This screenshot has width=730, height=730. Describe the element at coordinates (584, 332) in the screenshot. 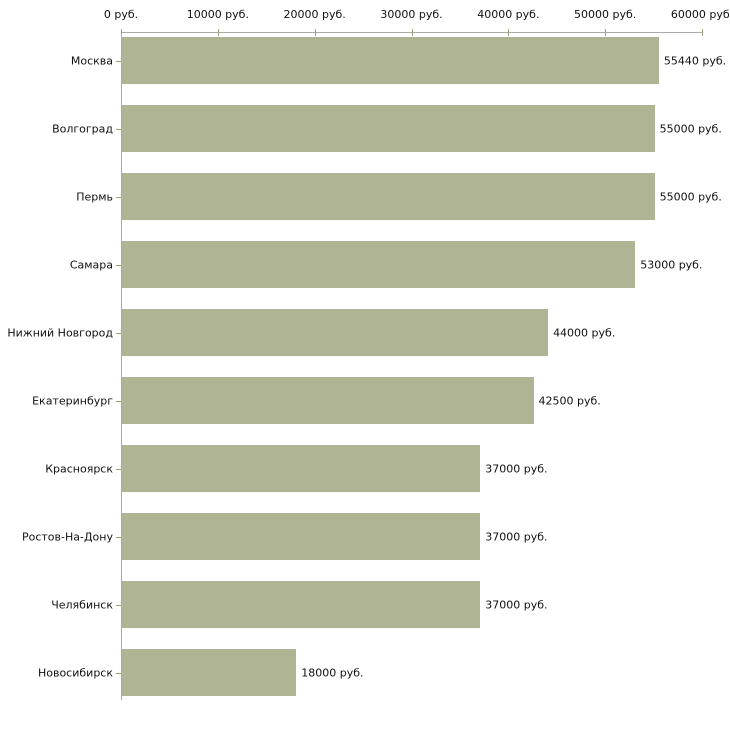

I see `bar-value-label: 44000 руб.` at that location.